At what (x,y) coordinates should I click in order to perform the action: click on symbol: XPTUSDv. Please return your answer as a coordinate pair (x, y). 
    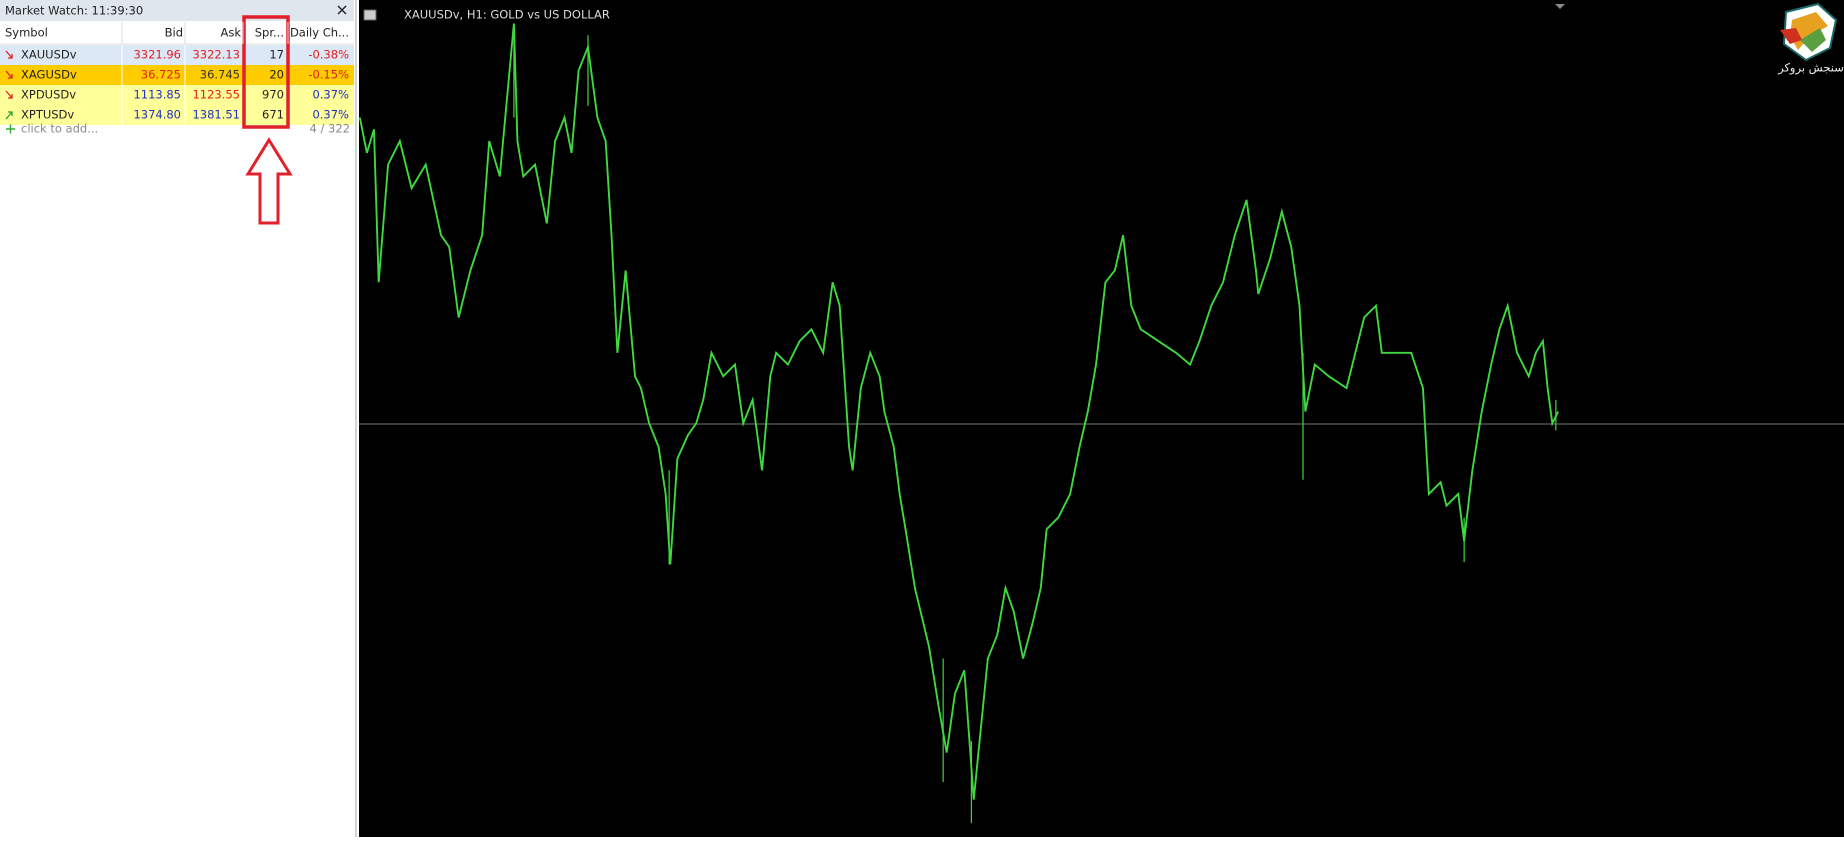
    Looking at the image, I should click on (47, 115).